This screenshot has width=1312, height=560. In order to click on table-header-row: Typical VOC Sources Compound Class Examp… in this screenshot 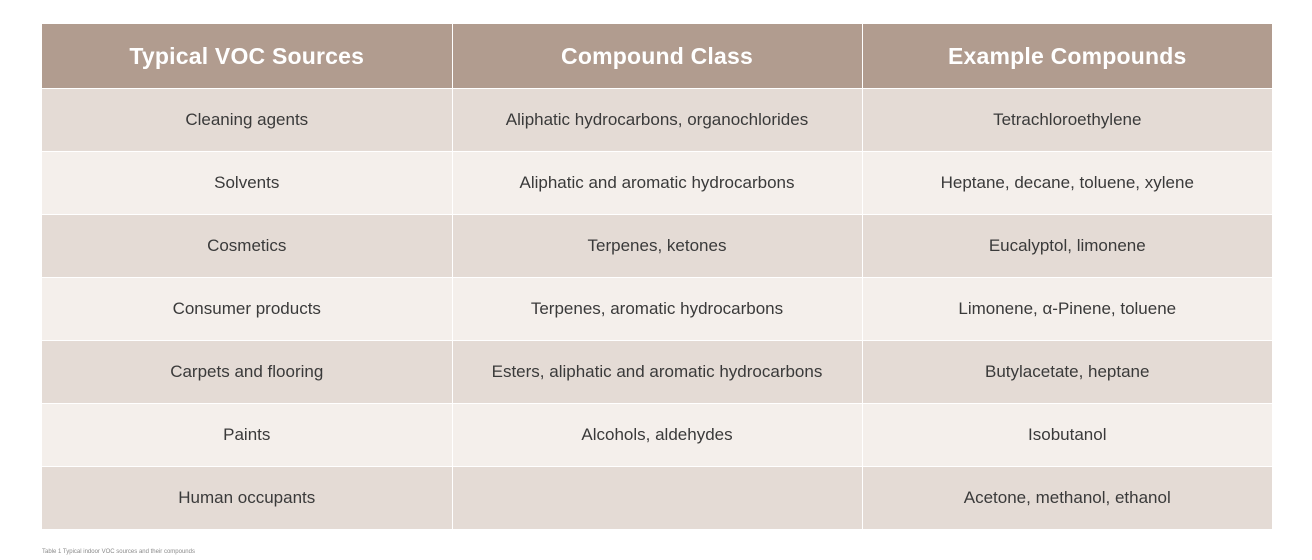, I will do `click(657, 56)`.